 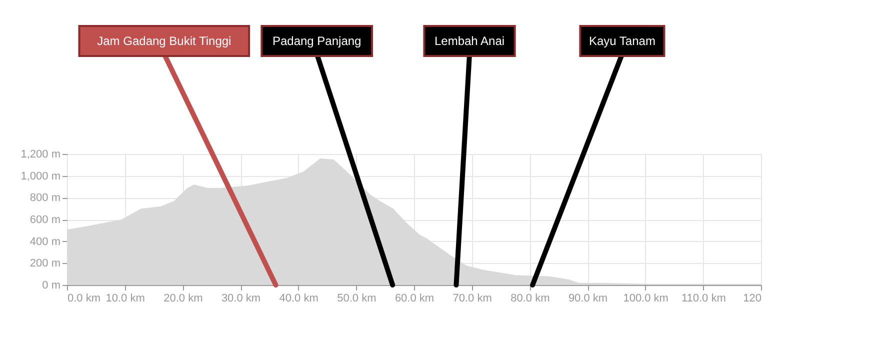 I want to click on x-tick-label: 50.0 km, so click(x=356, y=298).